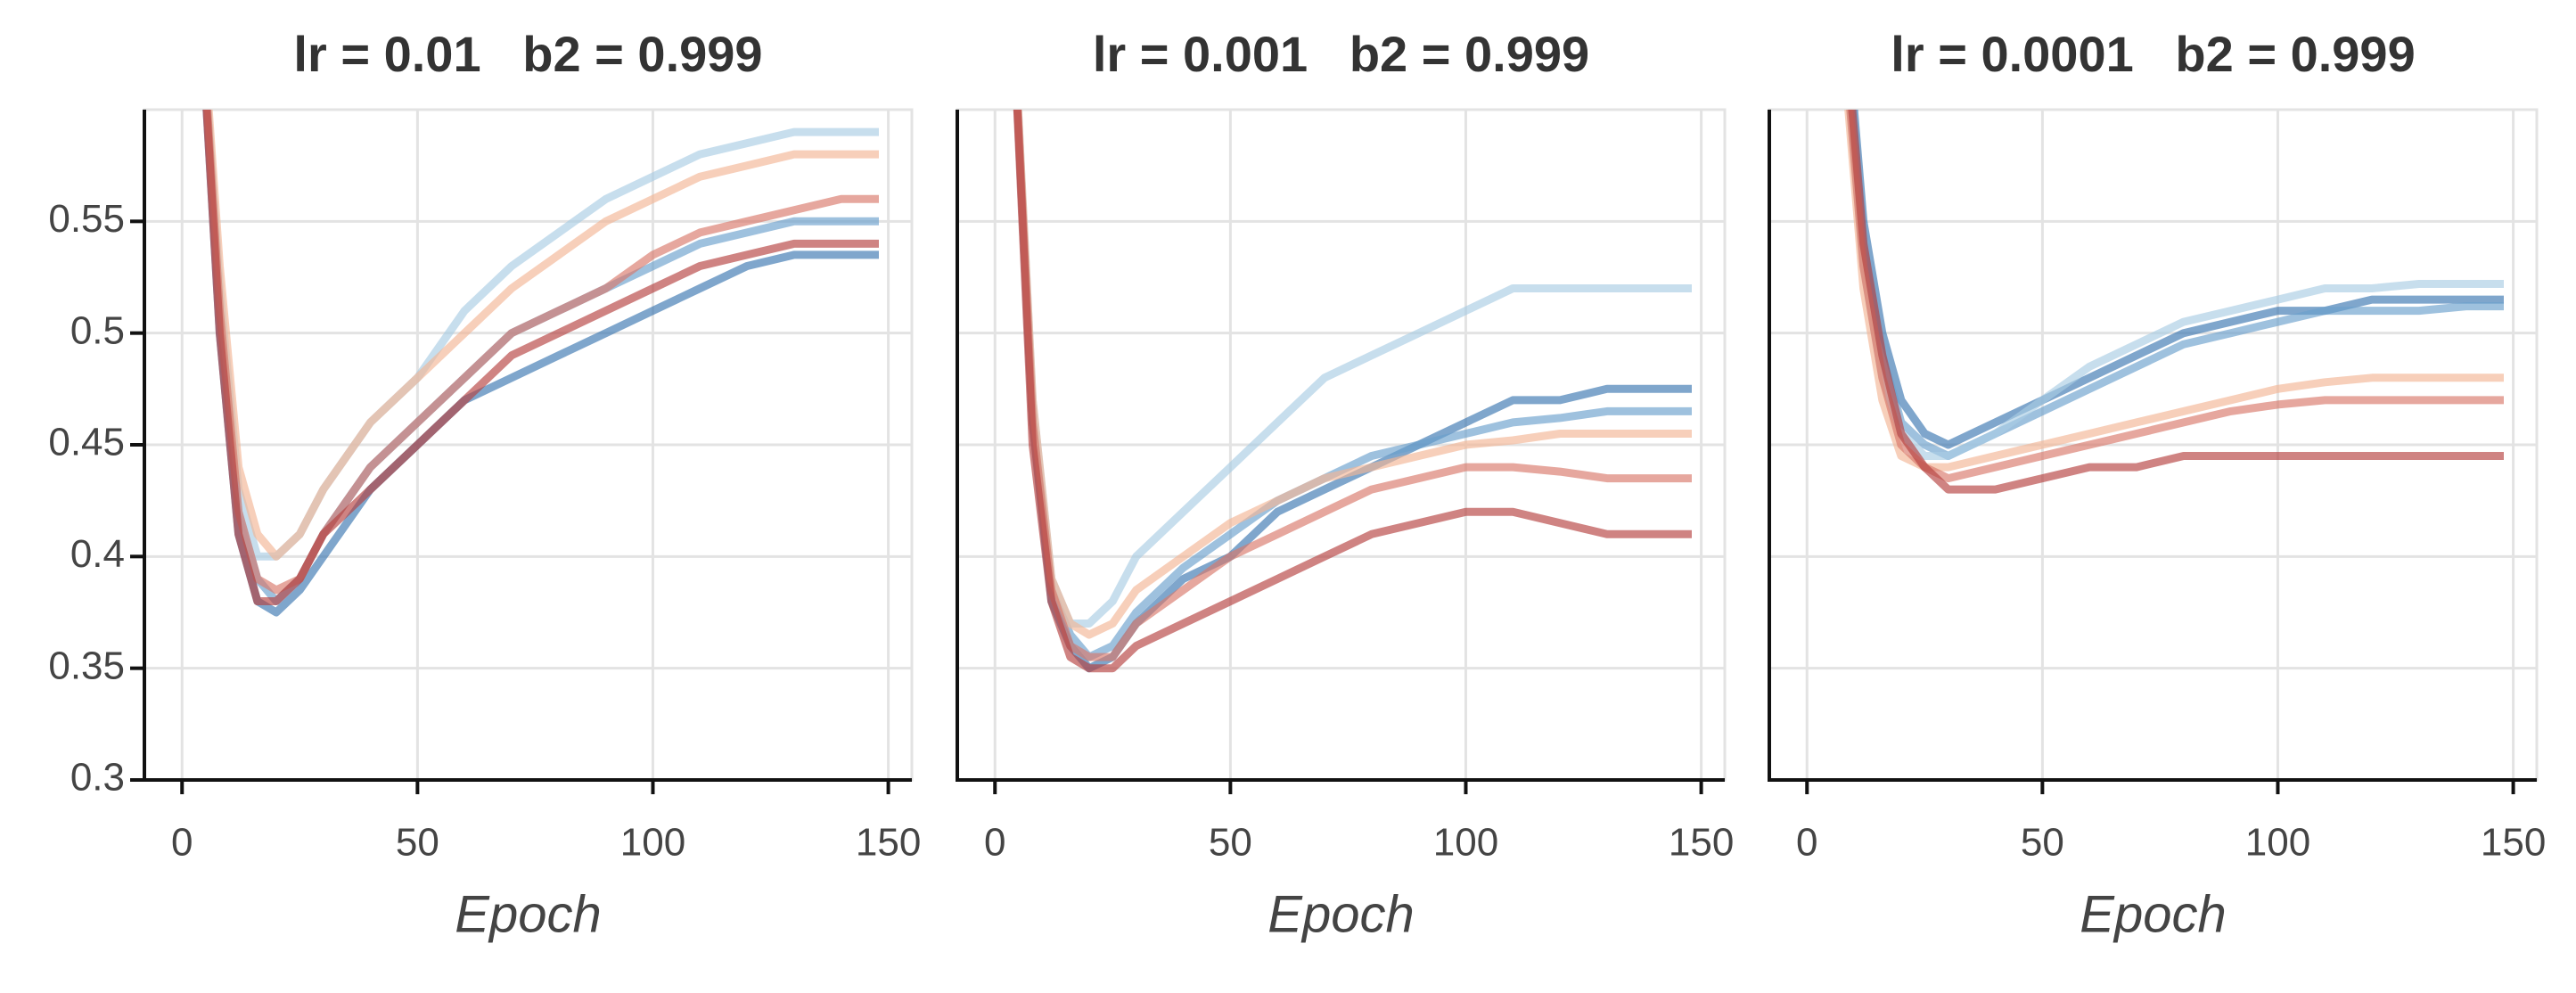 The width and height of the screenshot is (2576, 993). What do you see at coordinates (2153, 54) in the screenshot?
I see `panel-title: lr = 0.0001 b2 = 0.999` at bounding box center [2153, 54].